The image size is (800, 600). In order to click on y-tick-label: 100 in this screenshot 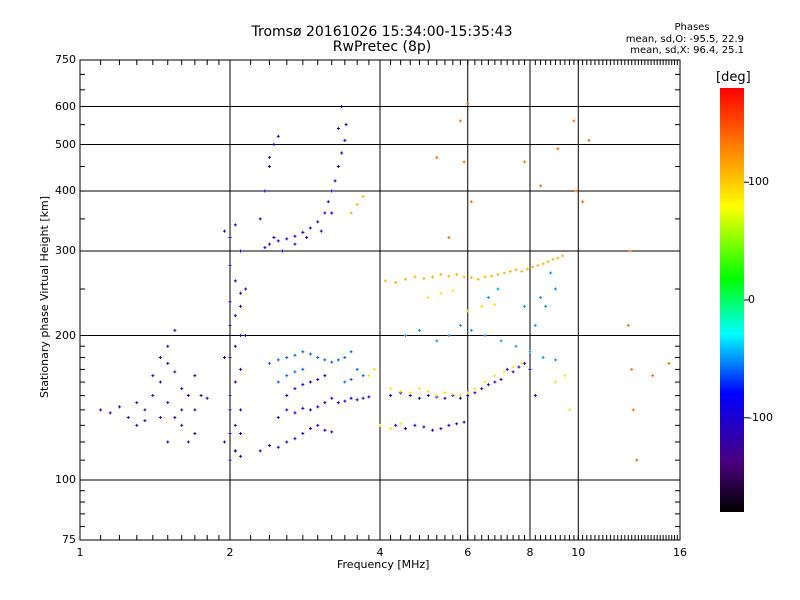, I will do `click(65, 480)`.